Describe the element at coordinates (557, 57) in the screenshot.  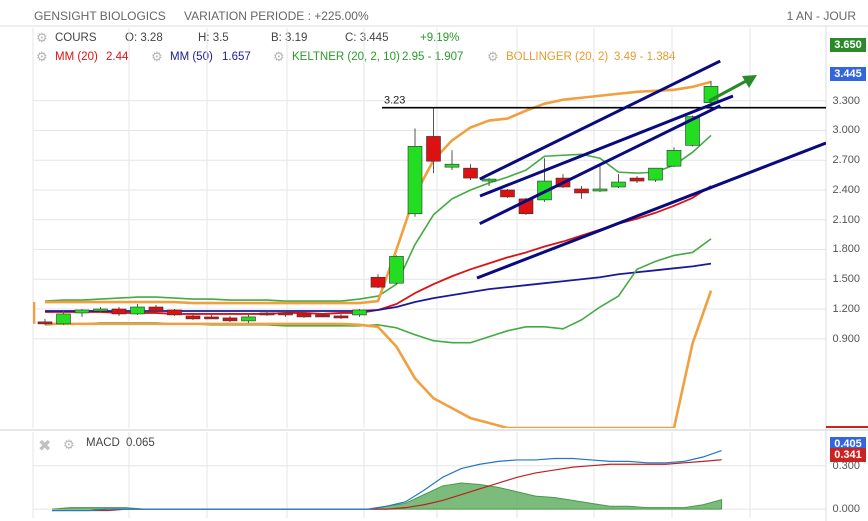
I see `bollinger-label: BOLLINGER (20, 2)` at that location.